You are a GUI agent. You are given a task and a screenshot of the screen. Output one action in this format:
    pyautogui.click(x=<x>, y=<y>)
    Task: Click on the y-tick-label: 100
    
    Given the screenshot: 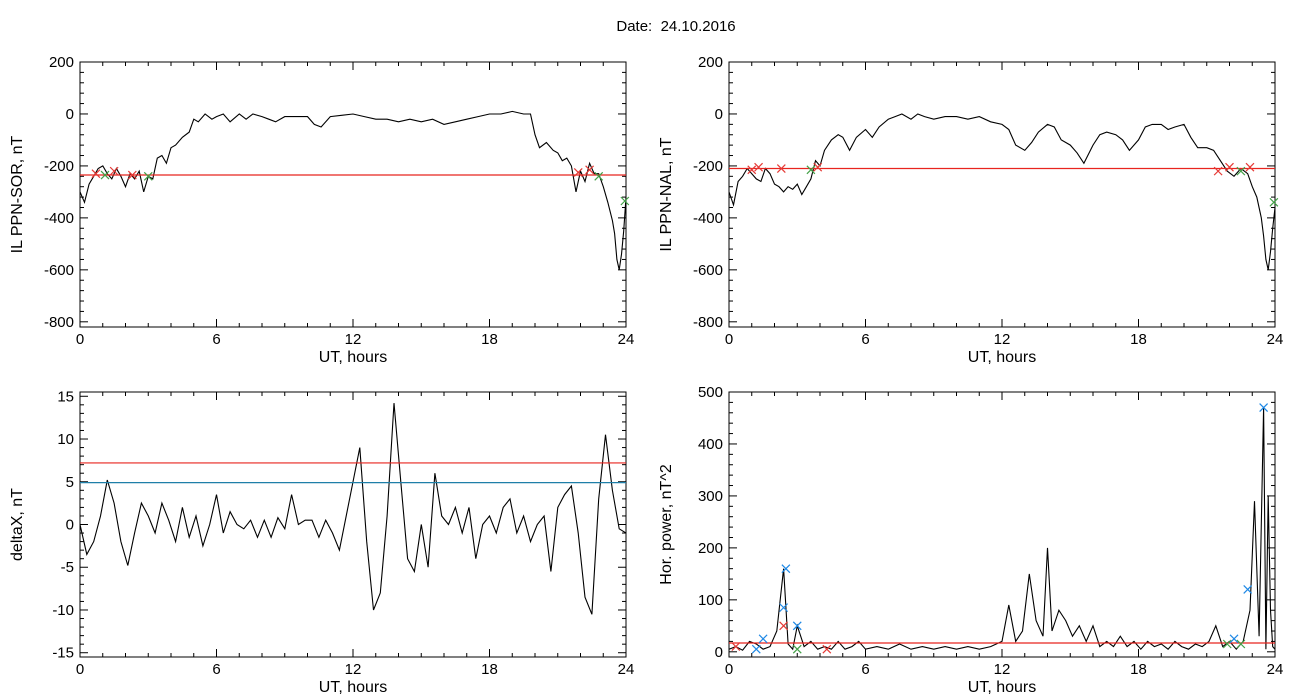 What is the action you would take?
    pyautogui.click(x=710, y=600)
    